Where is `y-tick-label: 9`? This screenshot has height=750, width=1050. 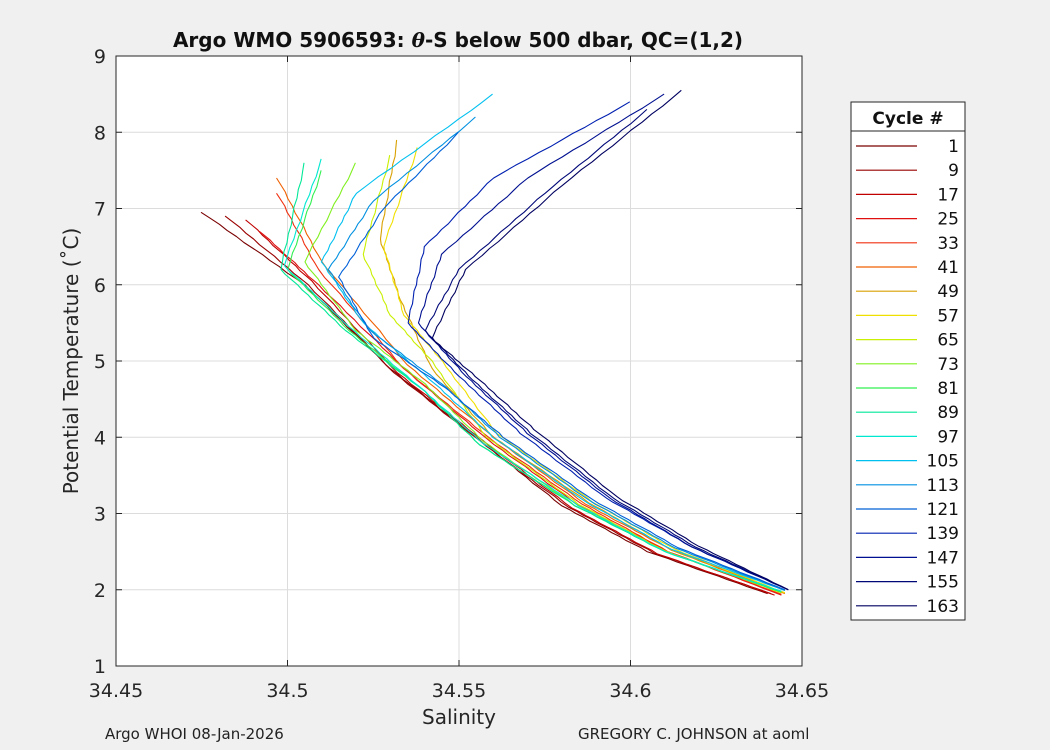 y-tick-label: 9 is located at coordinates (100, 57).